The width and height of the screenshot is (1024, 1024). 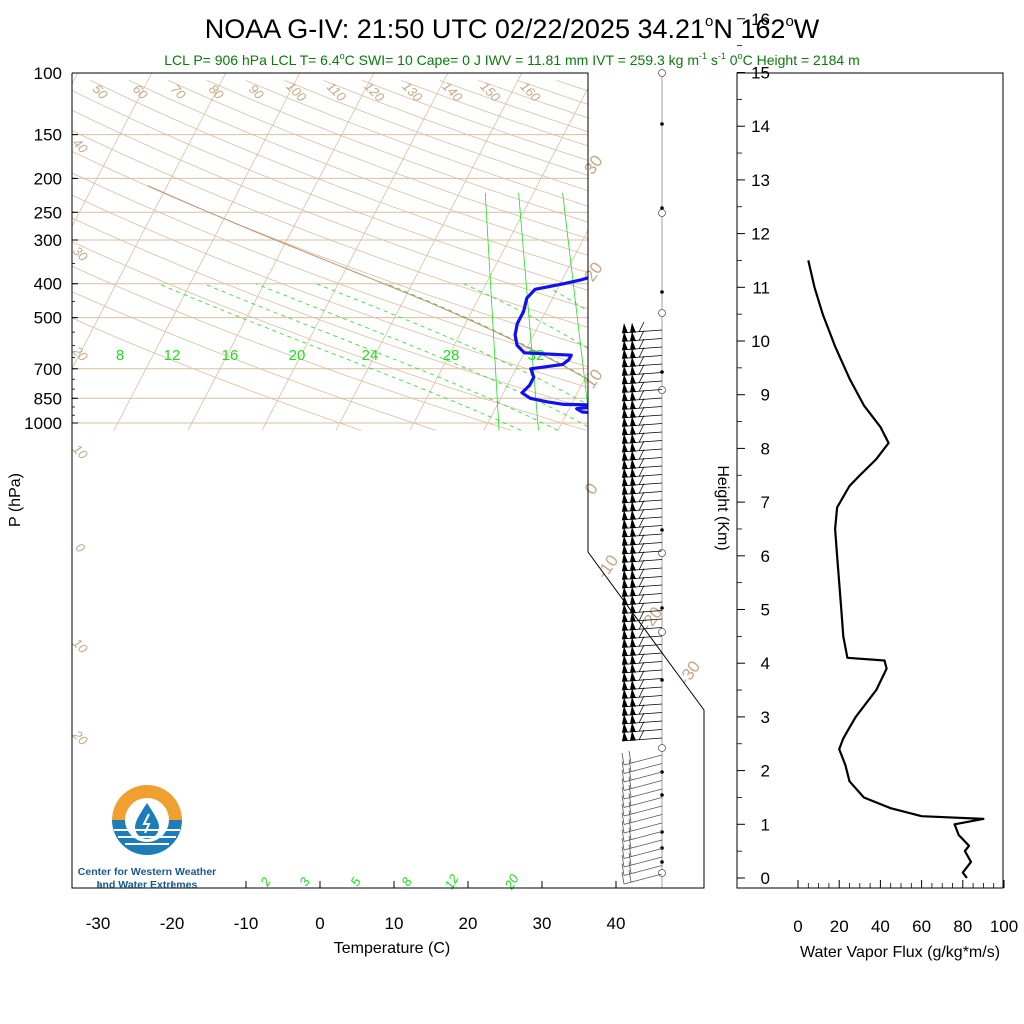 What do you see at coordinates (48, 369) in the screenshot?
I see `pressure-tick-label: 700` at bounding box center [48, 369].